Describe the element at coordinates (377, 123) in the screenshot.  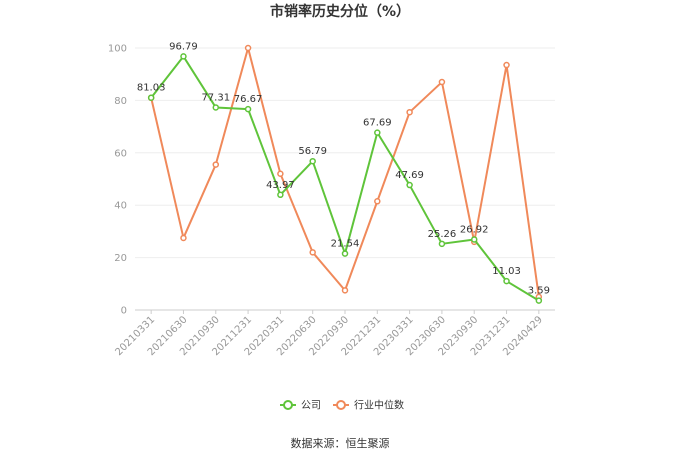
I see `data-label: 67.69` at that location.